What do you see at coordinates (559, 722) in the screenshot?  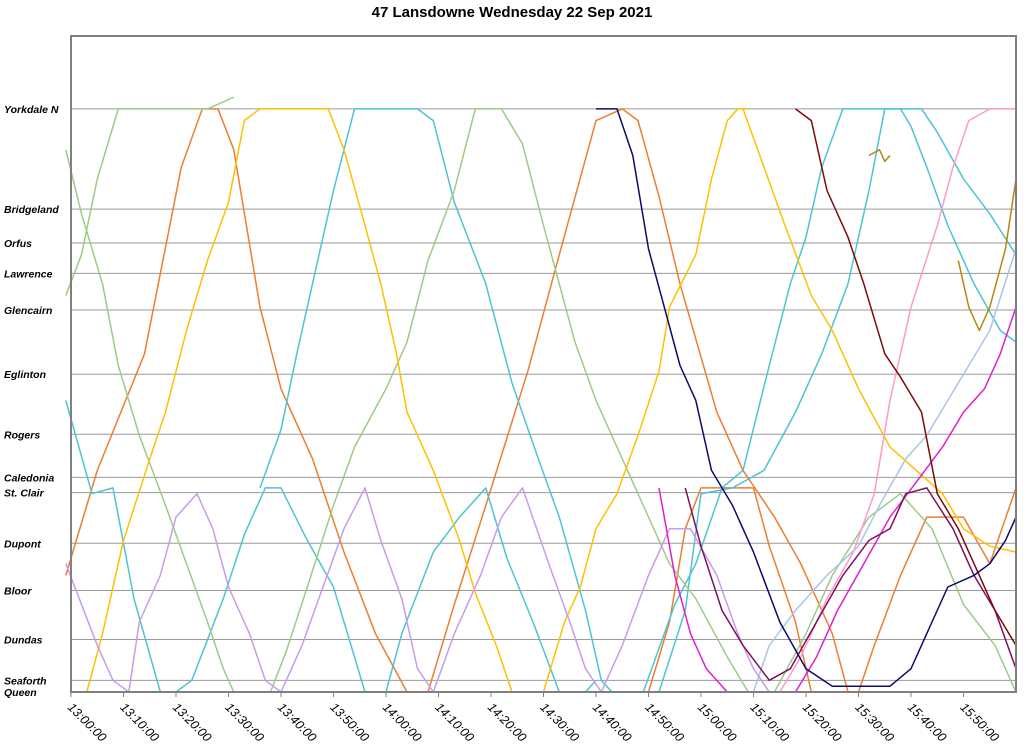 I see `x-tick-label: 14:30:00` at bounding box center [559, 722].